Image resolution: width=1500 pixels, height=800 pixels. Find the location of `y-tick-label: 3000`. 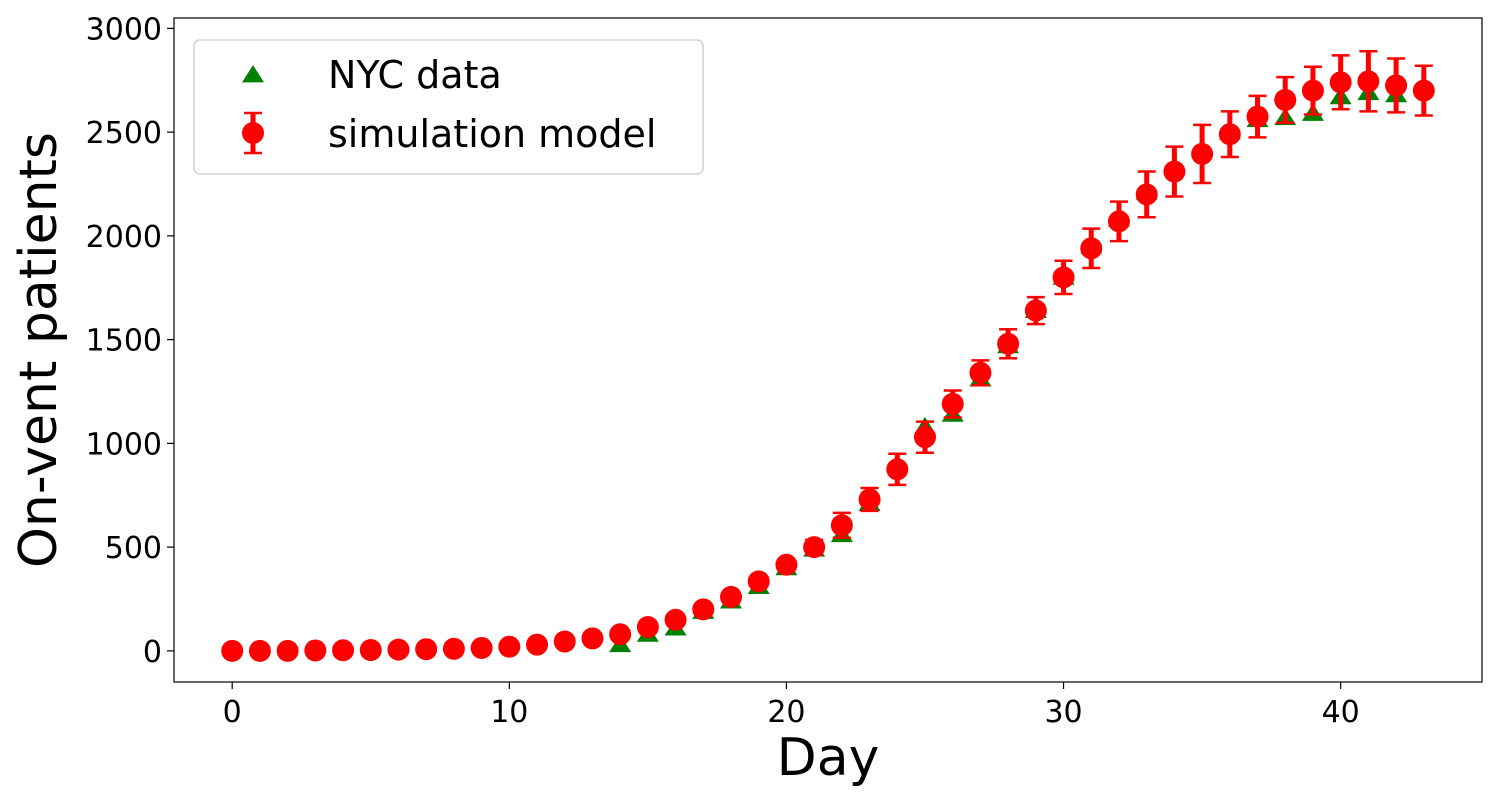

y-tick-label: 3000 is located at coordinates (124, 29).